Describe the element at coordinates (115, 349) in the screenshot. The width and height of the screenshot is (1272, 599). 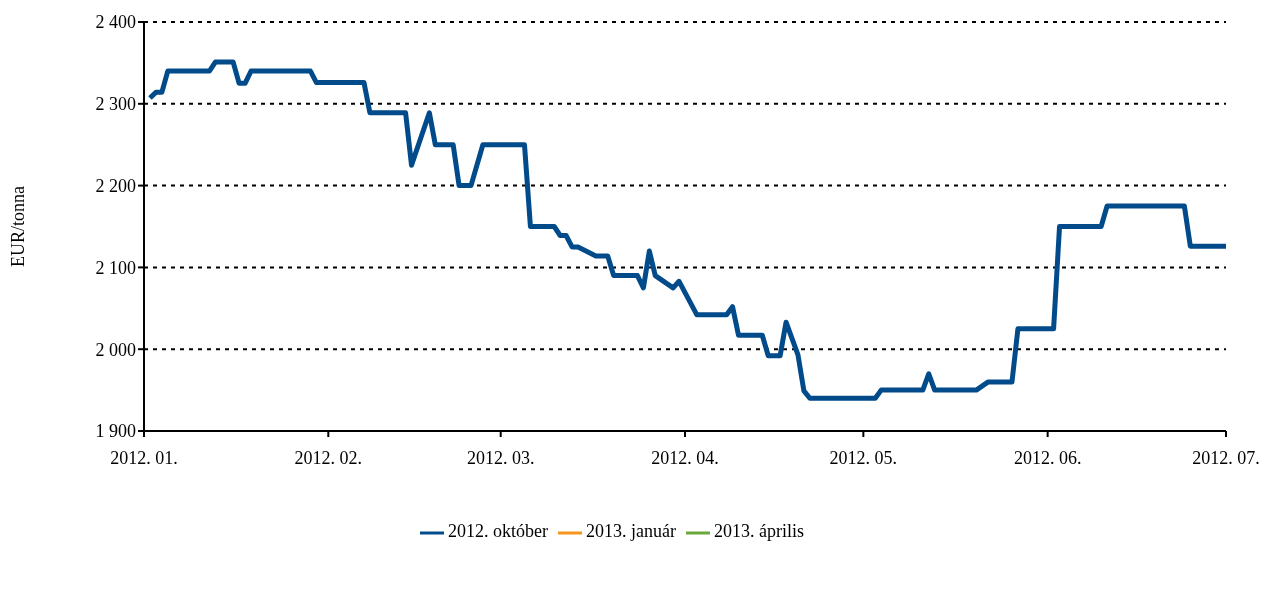
I see `y-tick-label: 2 000` at that location.